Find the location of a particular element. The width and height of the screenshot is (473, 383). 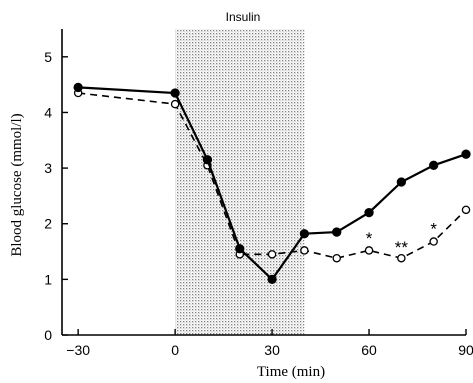

insulin-label: Insulin is located at coordinates (243, 17).